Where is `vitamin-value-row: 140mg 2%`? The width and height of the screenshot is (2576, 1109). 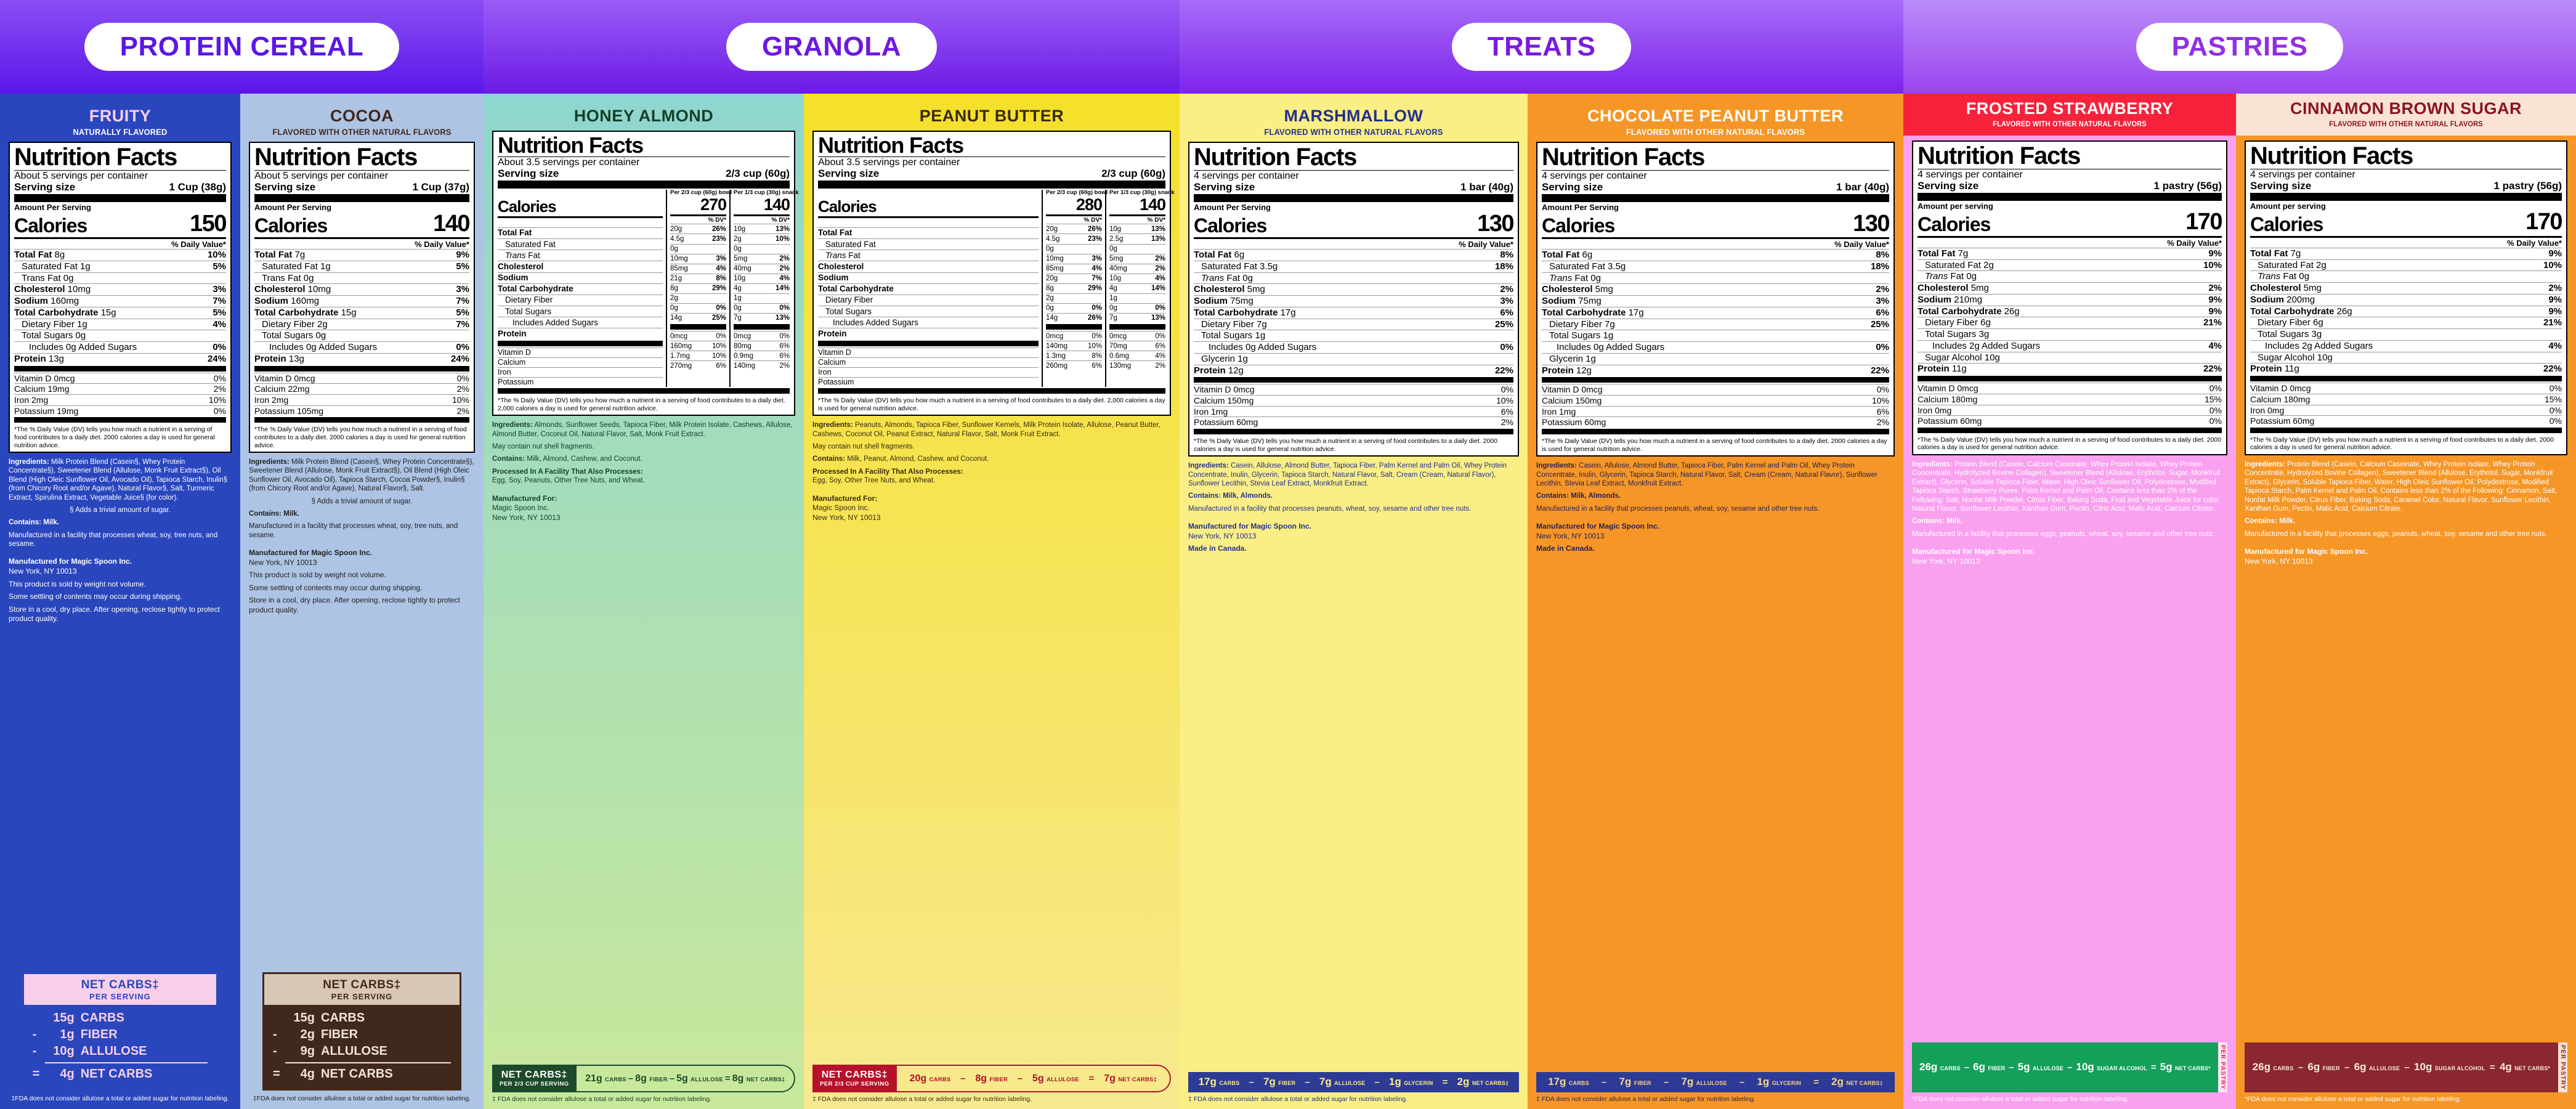
vitamin-value-row: 140mg 2% is located at coordinates (762, 365).